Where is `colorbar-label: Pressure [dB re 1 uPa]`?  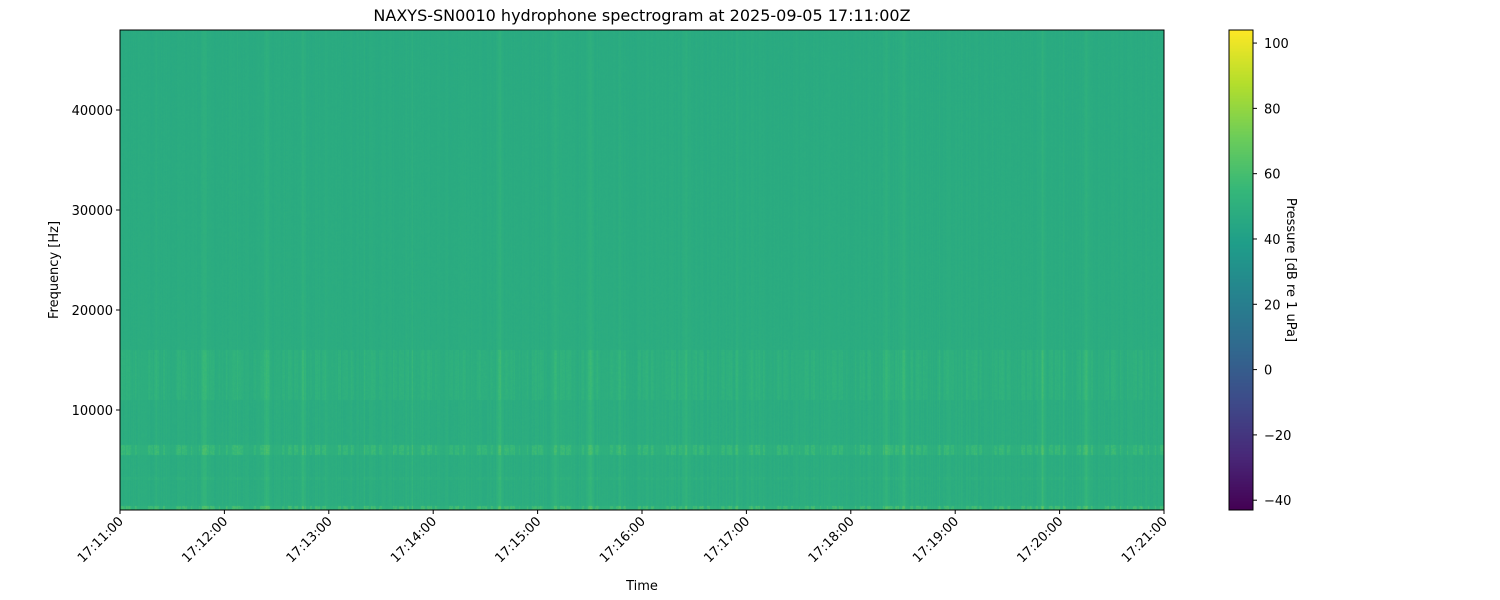
colorbar-label: Pressure [dB re 1 uPa] is located at coordinates (1290, 270).